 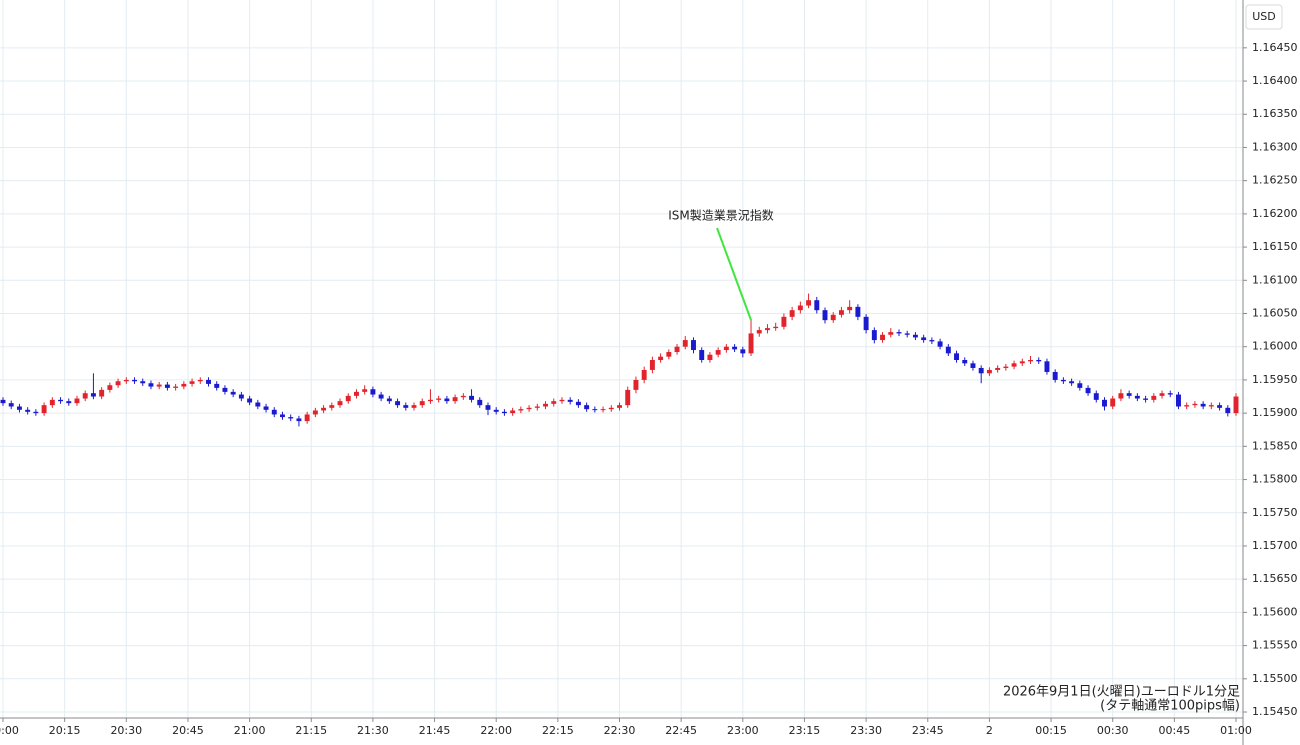 What do you see at coordinates (1275, 180) in the screenshot?
I see `y-tick-label: 1.16250` at bounding box center [1275, 180].